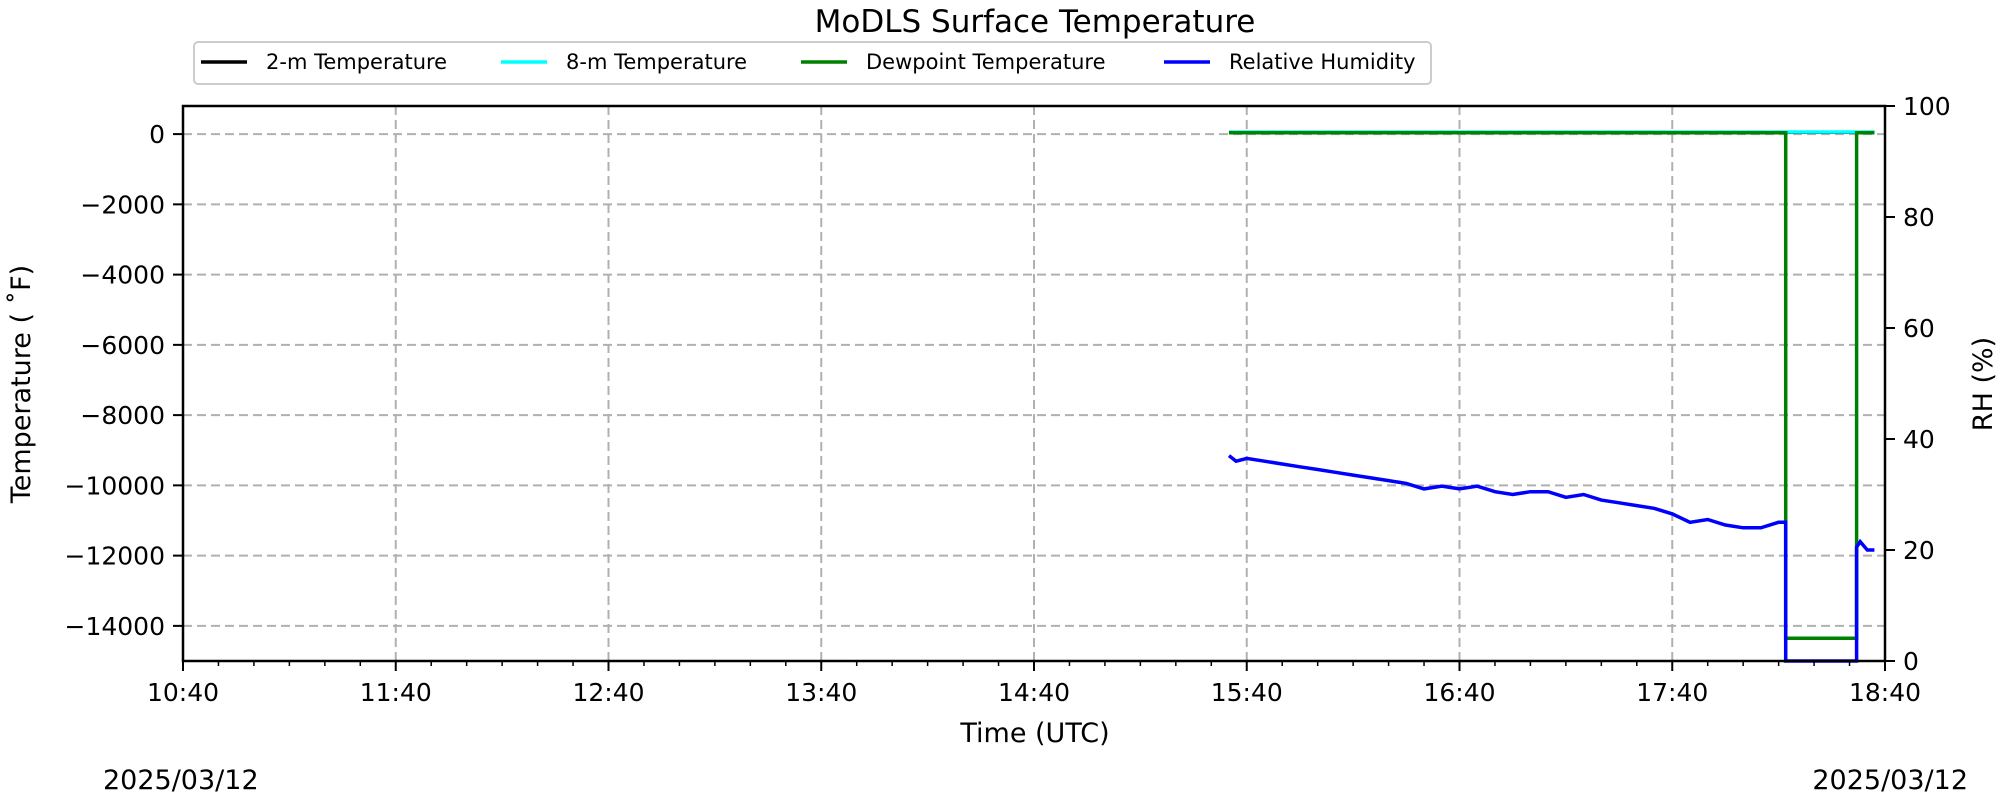 This screenshot has height=800, width=2000. I want to click on x-tick-label: 18:40, so click(1885, 692).